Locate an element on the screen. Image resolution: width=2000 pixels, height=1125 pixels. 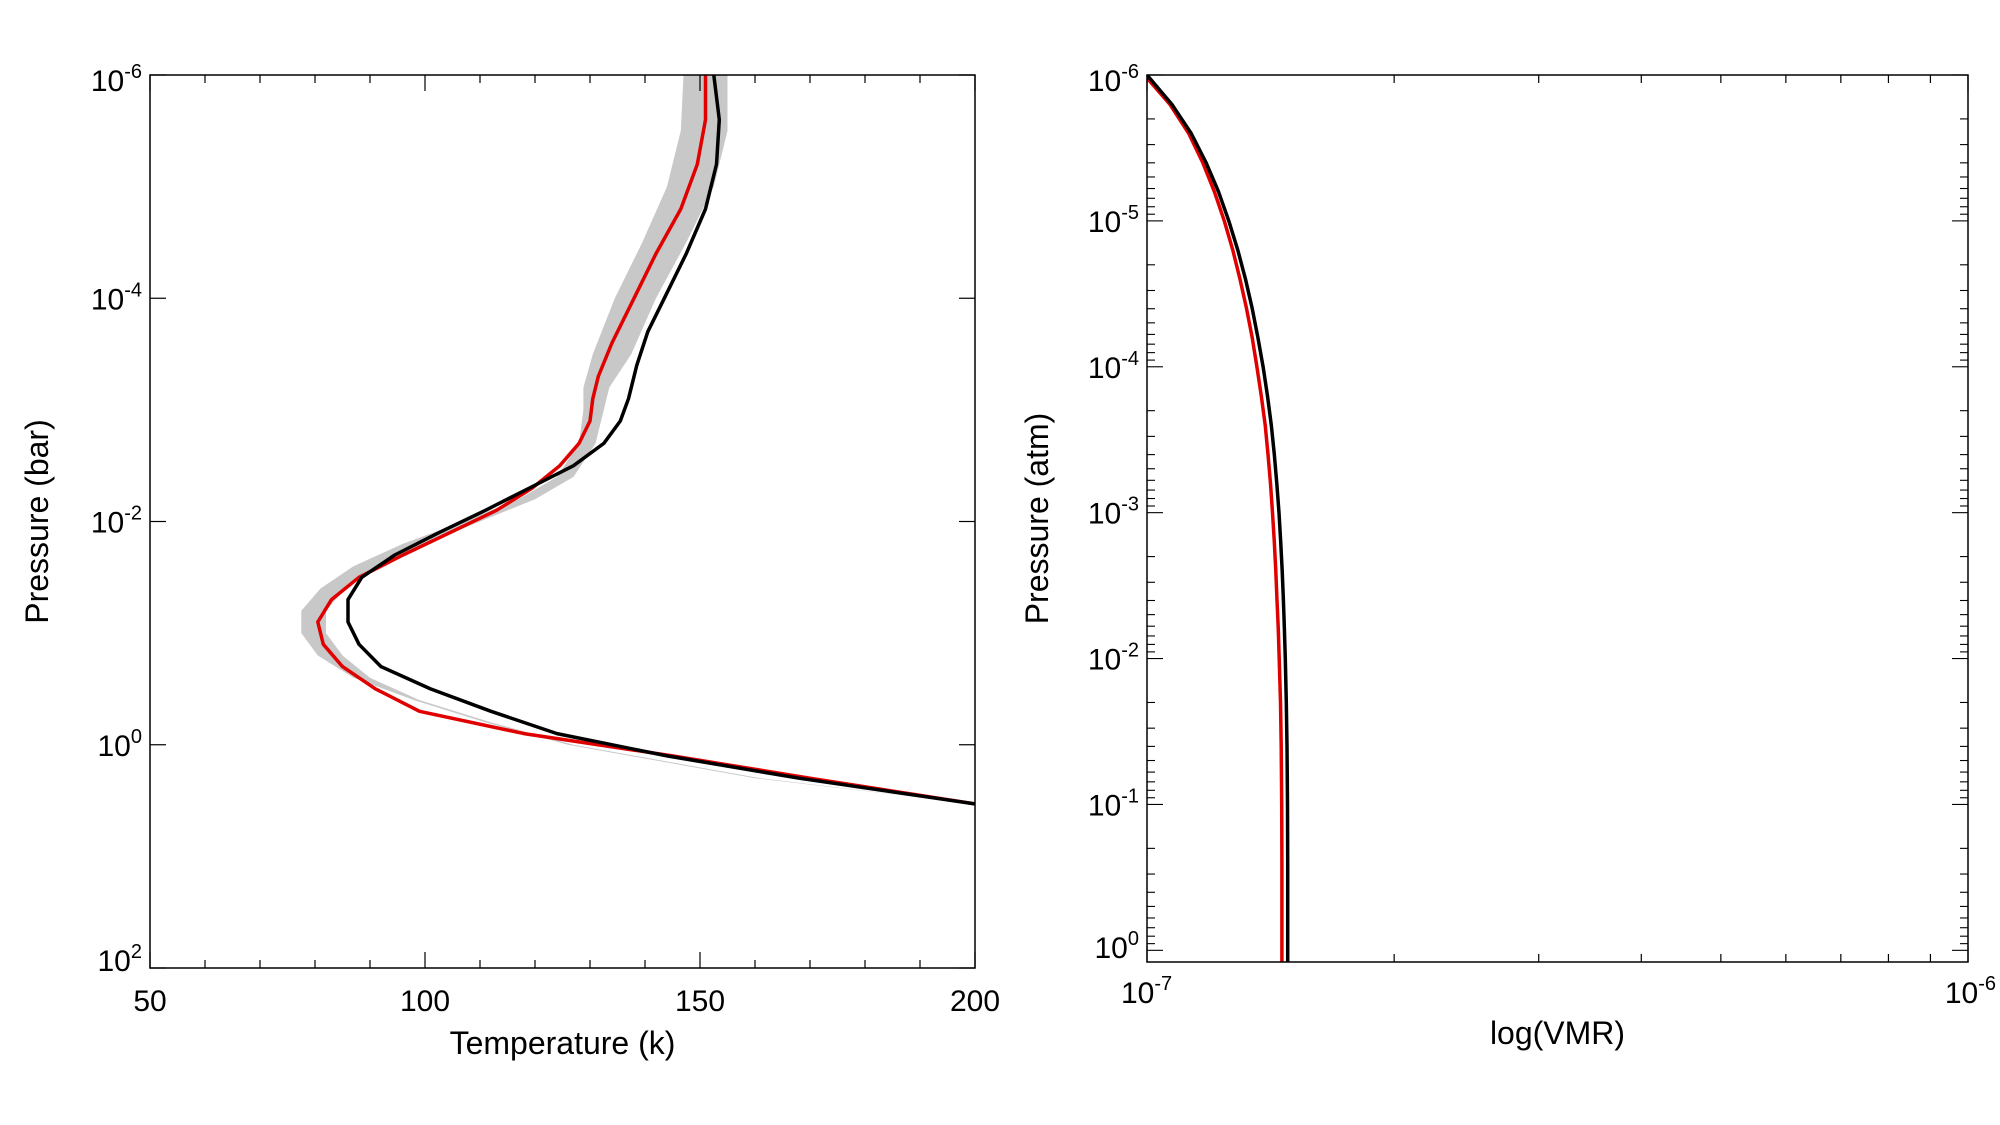
x-tick-label: 10-7 is located at coordinates (1146, 991).